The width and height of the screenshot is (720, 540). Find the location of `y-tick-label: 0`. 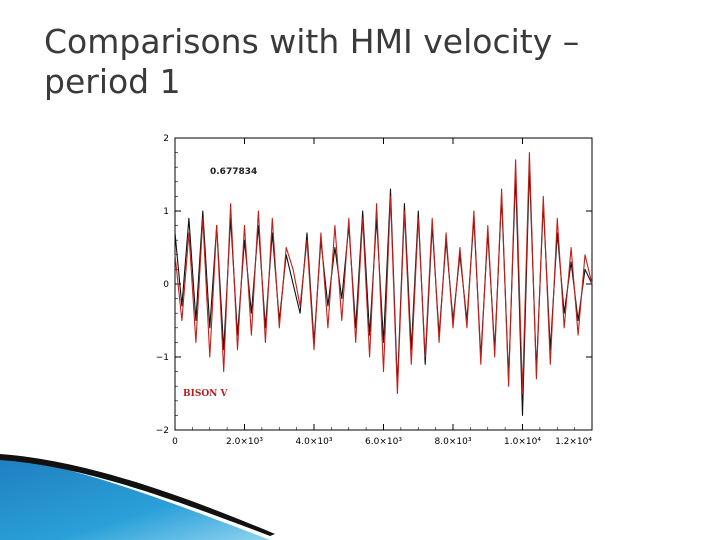

y-tick-label: 0 is located at coordinates (166, 285).